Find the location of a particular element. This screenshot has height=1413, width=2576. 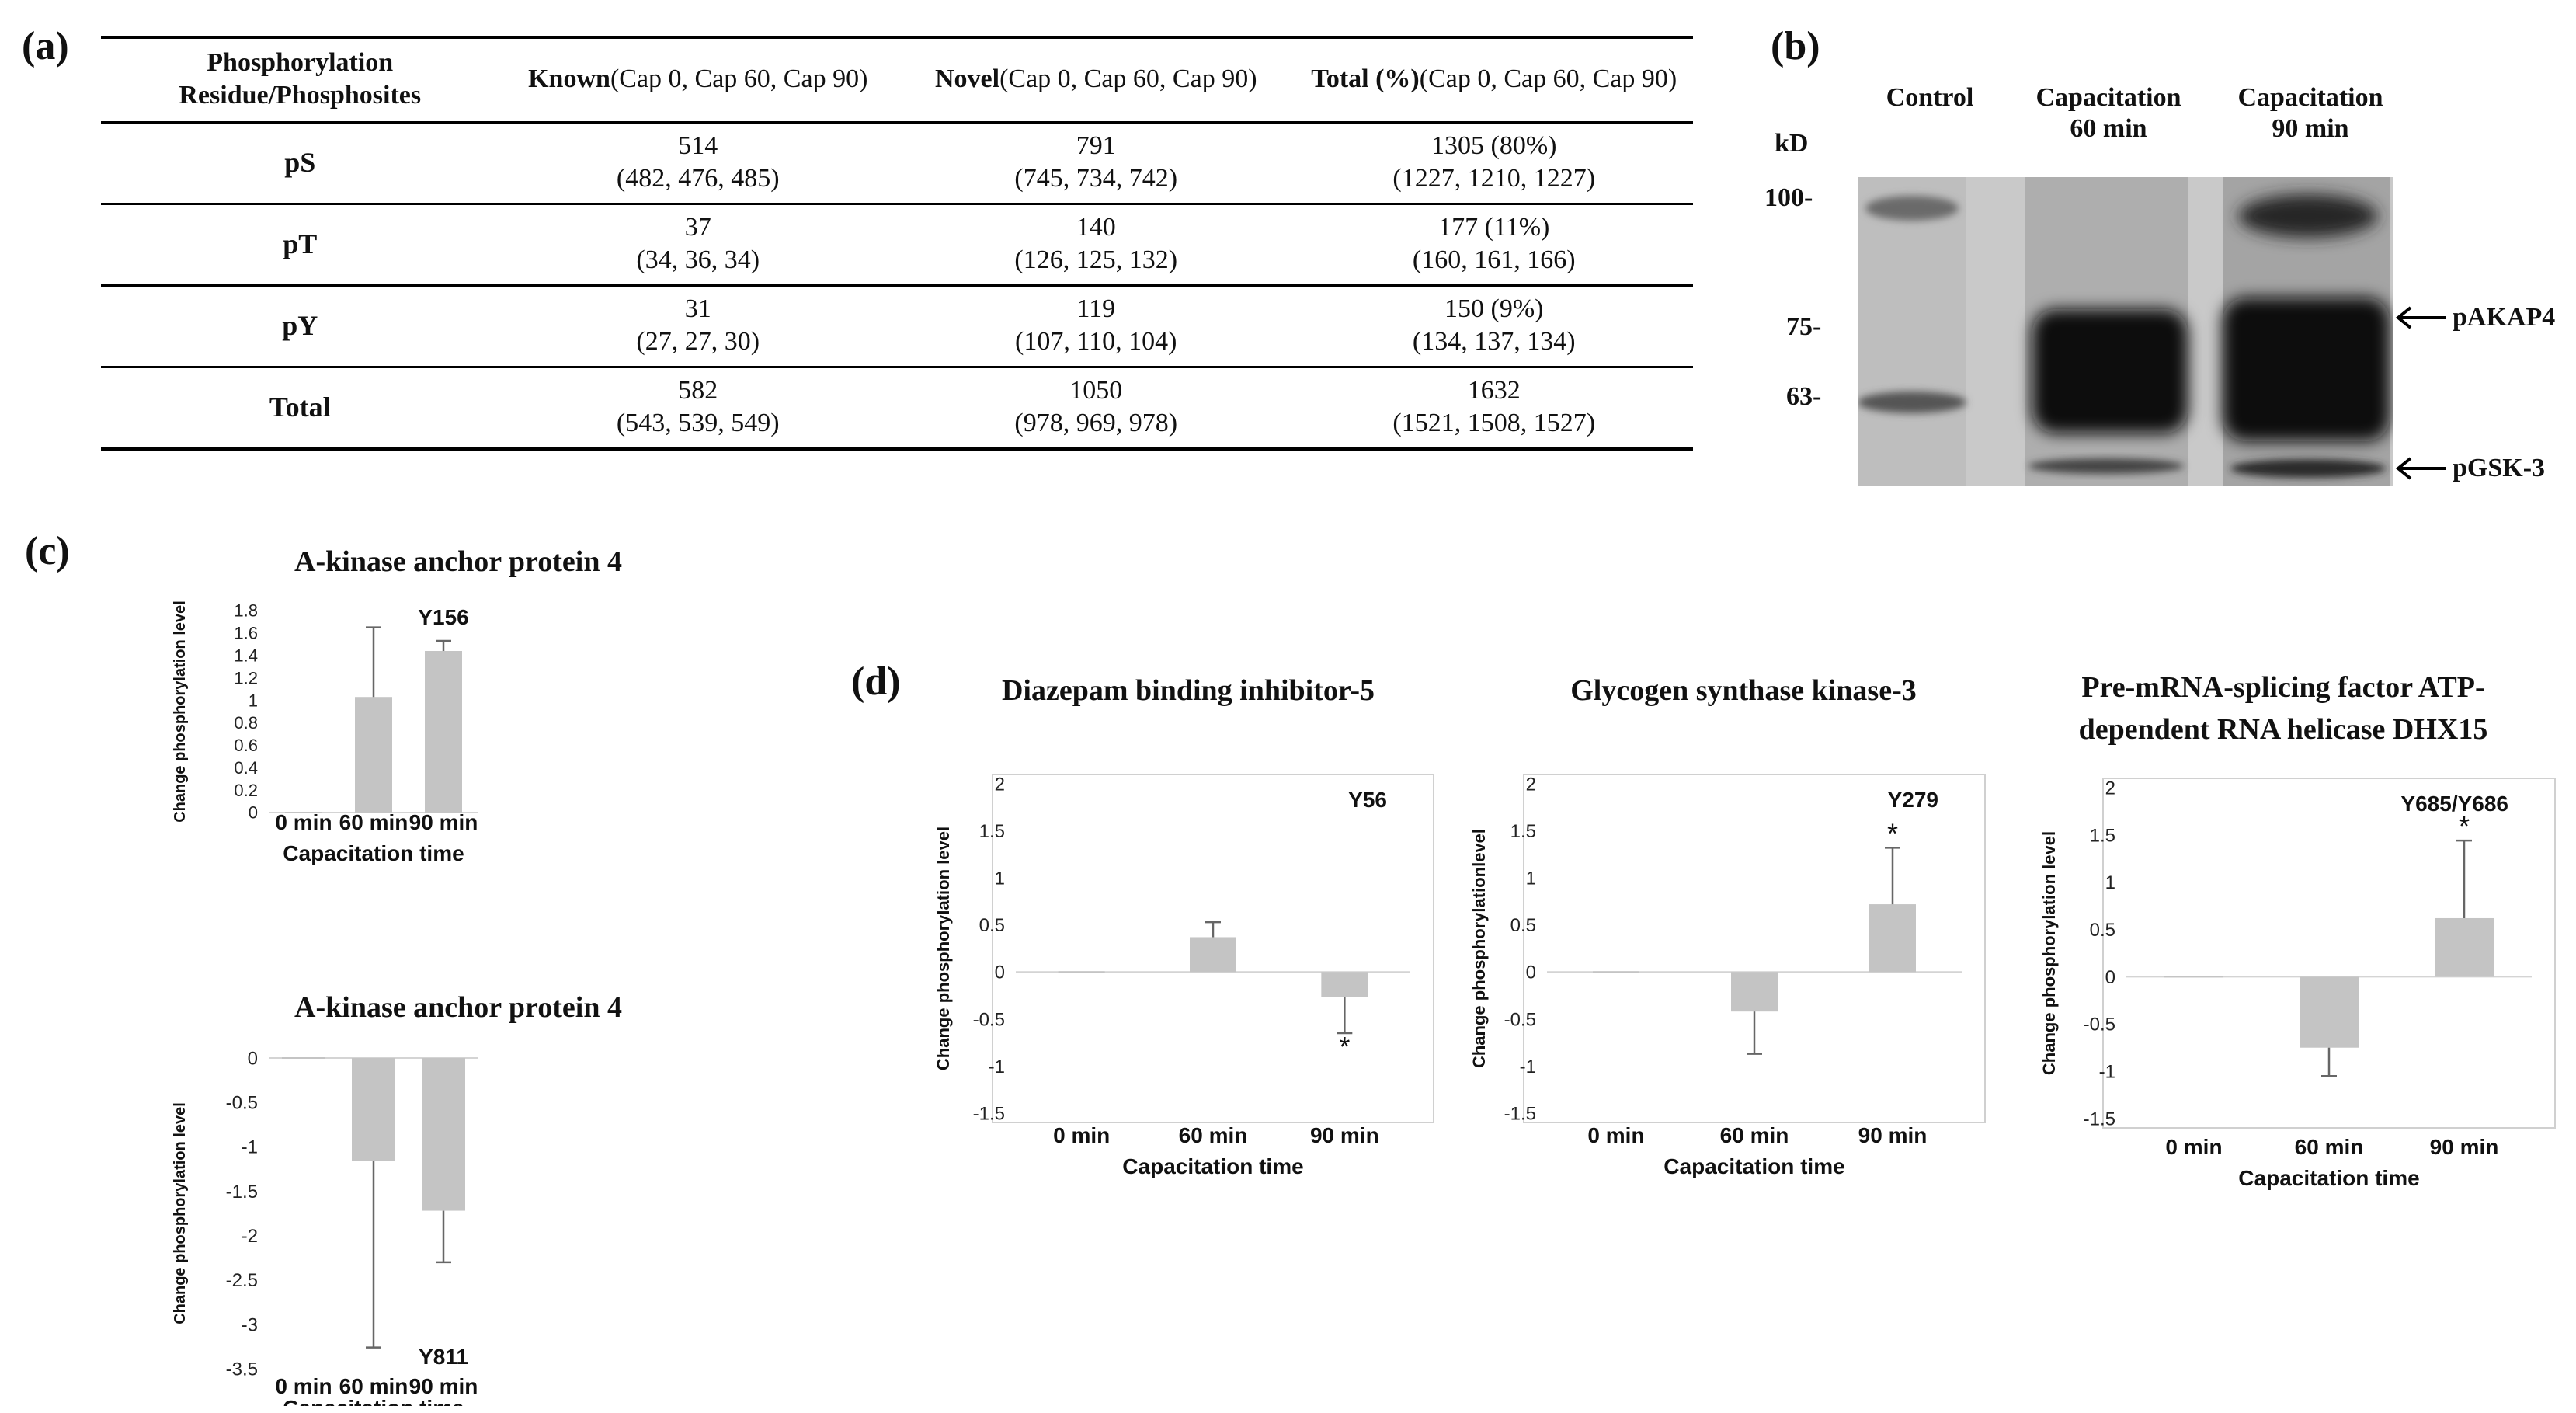

row-label: pY is located at coordinates (300, 325).